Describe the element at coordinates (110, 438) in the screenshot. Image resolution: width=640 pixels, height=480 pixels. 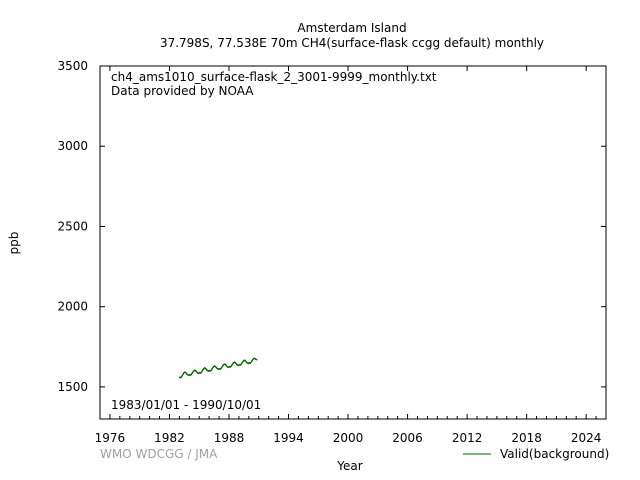
I see `x-tick-label: 1976` at that location.